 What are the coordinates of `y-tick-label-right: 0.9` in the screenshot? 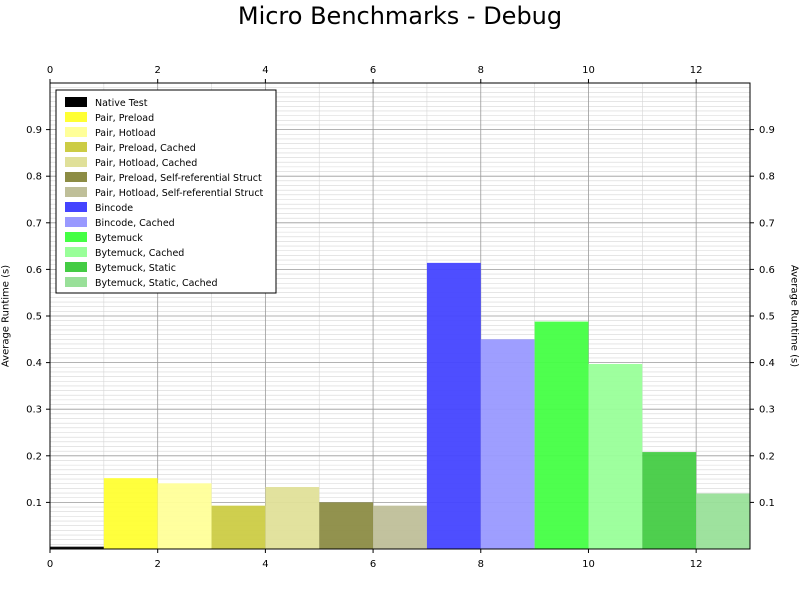 It's located at (767, 130).